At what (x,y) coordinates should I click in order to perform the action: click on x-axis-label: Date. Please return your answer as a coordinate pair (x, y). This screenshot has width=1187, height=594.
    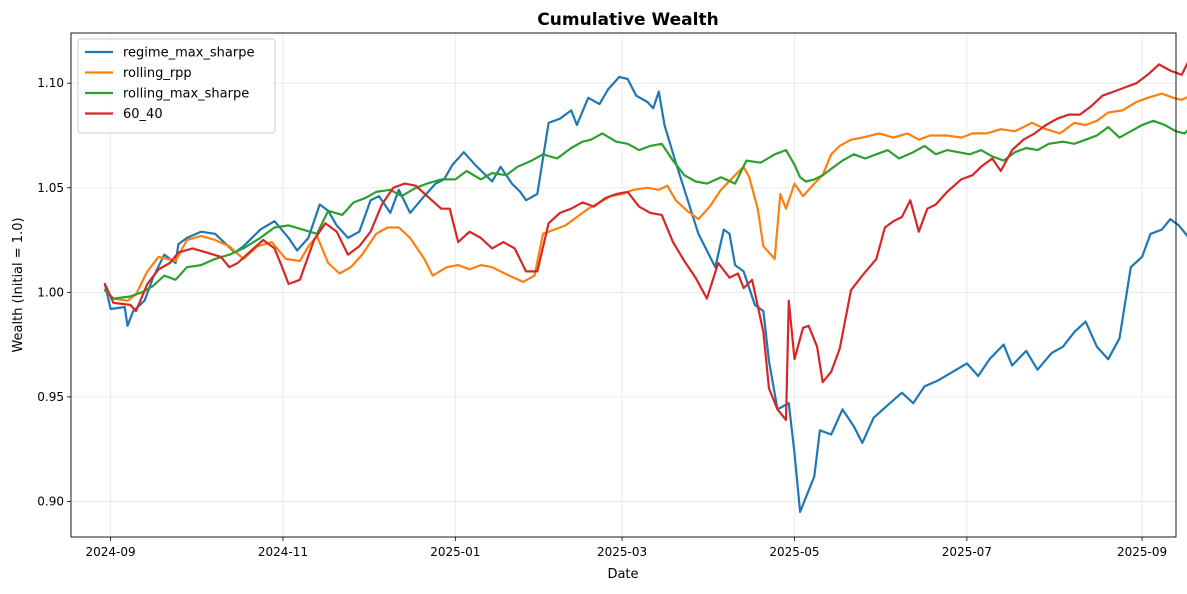
    Looking at the image, I should click on (622, 574).